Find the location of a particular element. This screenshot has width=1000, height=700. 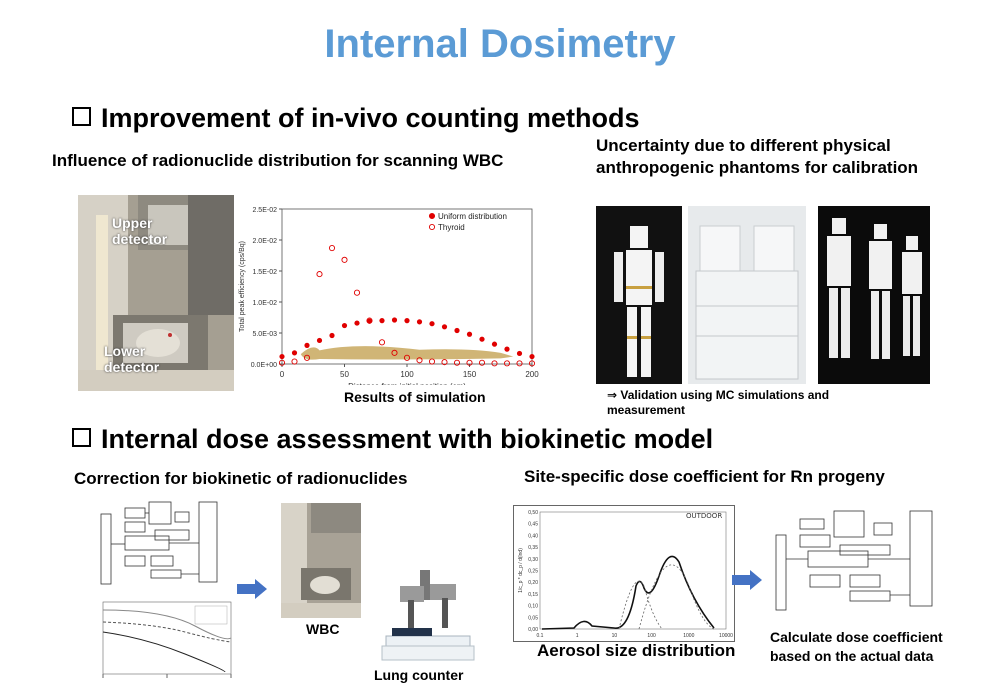

y-tick-label: 5.0E-03 is located at coordinates (264, 334).